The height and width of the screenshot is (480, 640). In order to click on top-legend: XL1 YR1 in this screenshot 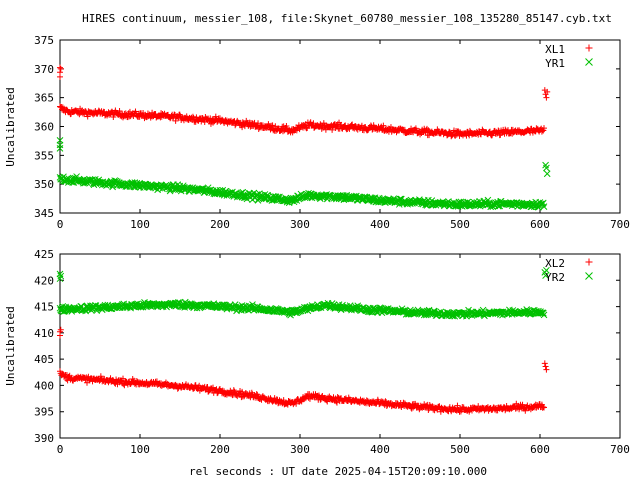, I will do `click(569, 56)`.